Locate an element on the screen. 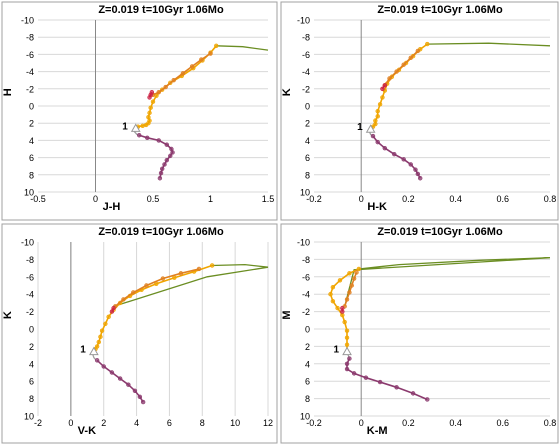 Image resolution: width=560 pixels, height=445 pixels. x-tick-label: -2 is located at coordinates (38, 423).